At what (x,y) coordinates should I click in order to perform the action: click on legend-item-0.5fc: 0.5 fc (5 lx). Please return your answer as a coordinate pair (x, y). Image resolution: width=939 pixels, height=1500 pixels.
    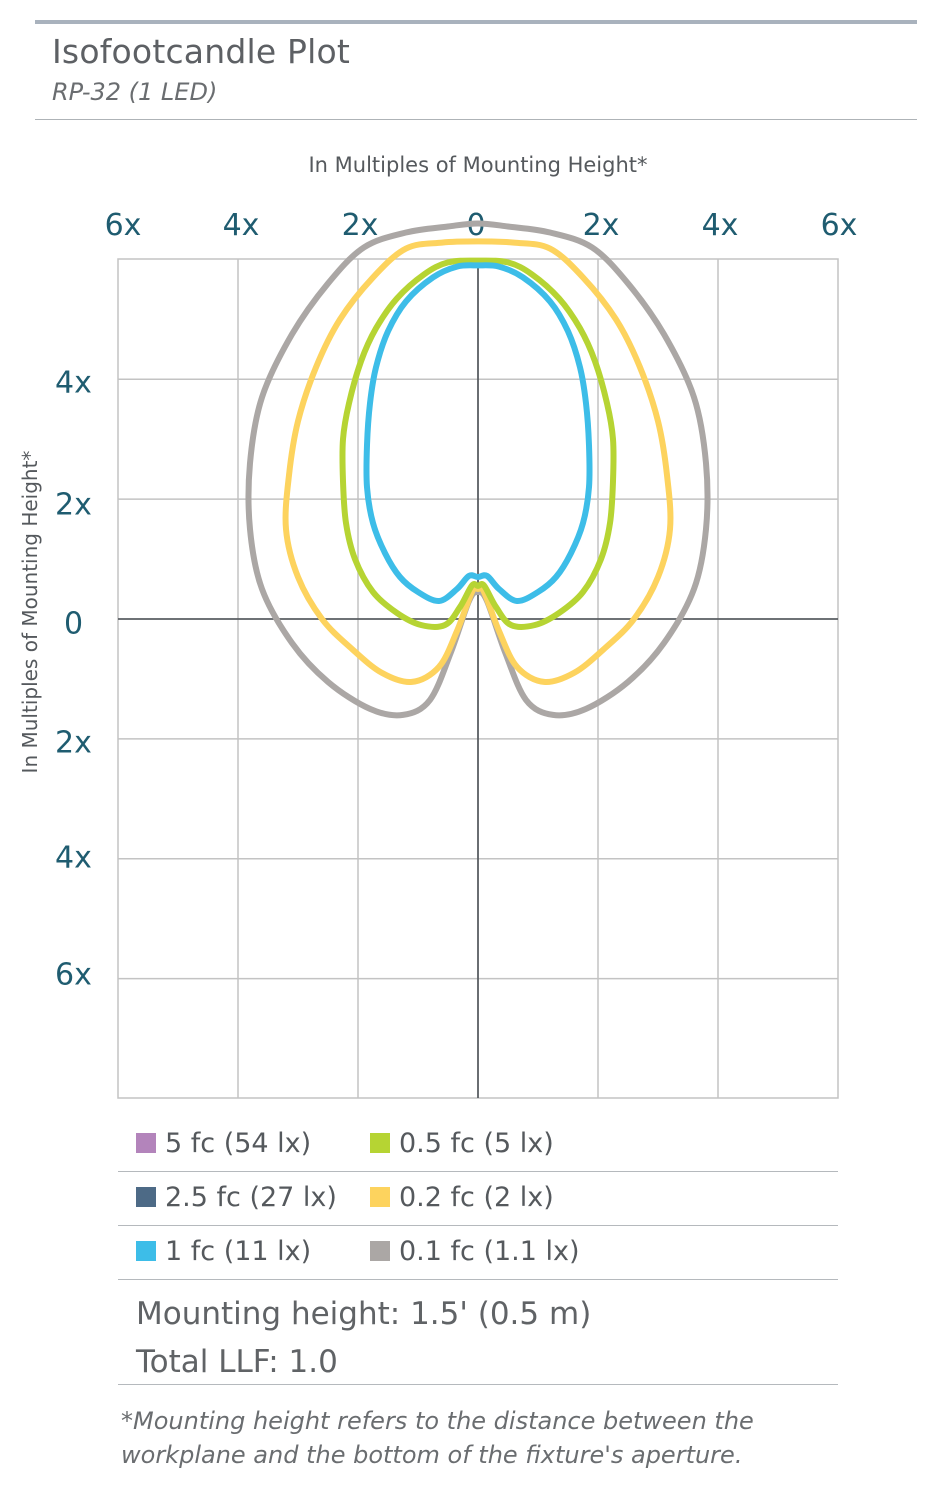
    Looking at the image, I should click on (462, 1143).